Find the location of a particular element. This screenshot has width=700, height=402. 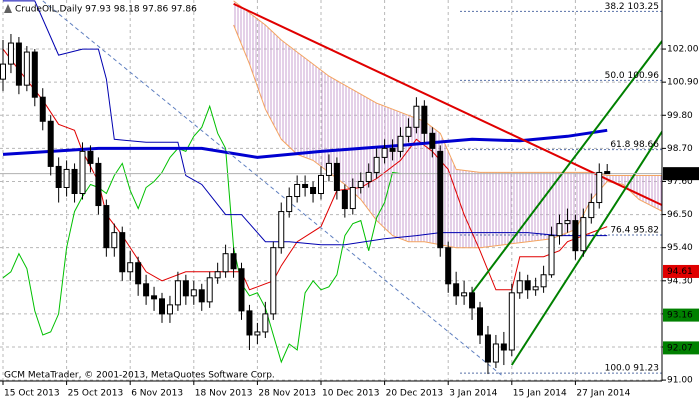

chart-title: CrudeOIL,Daily 97.93 98.18 97.86 97.86 is located at coordinates (106, 10).